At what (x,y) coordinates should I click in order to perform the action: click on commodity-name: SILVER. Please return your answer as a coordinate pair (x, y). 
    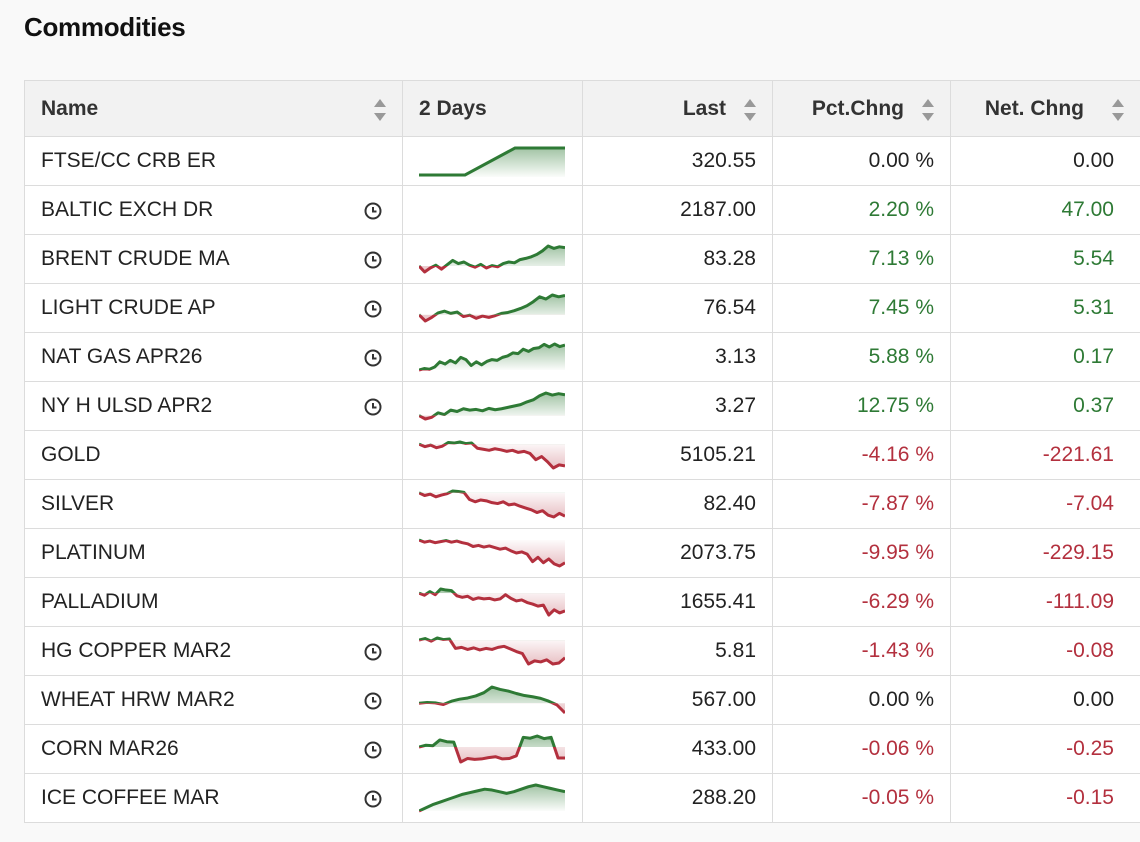
    Looking at the image, I should click on (78, 503).